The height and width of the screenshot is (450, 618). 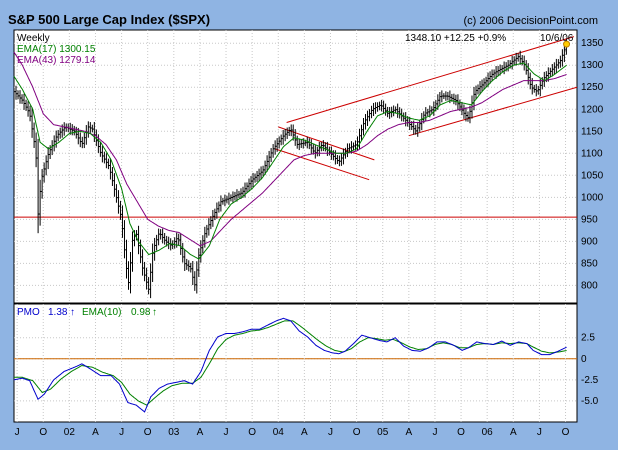 What do you see at coordinates (557, 38) in the screenshot?
I see `last-date: 10/6/06` at bounding box center [557, 38].